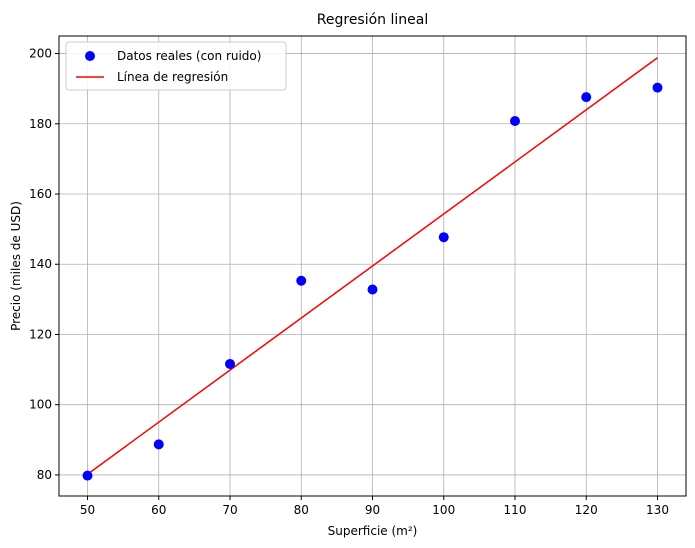 This screenshot has height=548, width=695. What do you see at coordinates (40, 264) in the screenshot?
I see `y-tick-label: 140` at bounding box center [40, 264].